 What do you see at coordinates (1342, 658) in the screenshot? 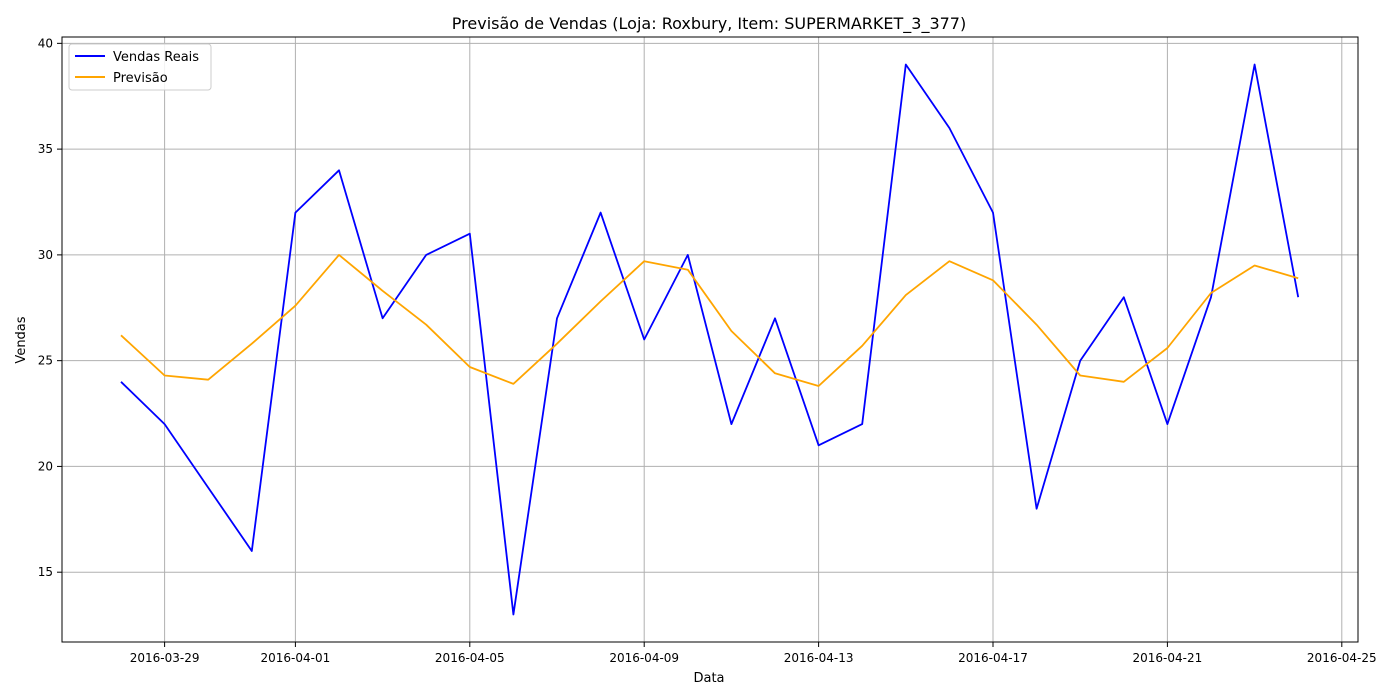
I see `x-tick-label: 2016-04-25` at bounding box center [1342, 658].